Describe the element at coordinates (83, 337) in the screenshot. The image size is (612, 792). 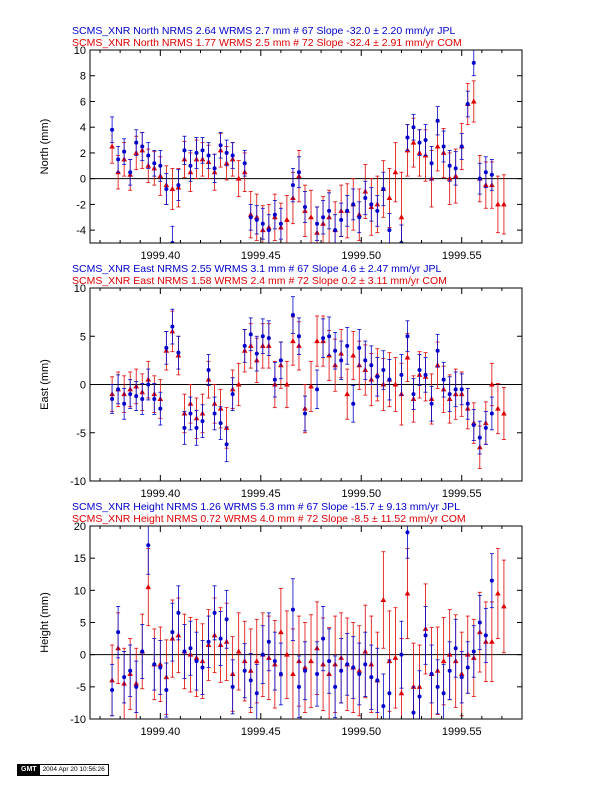
I see `y-tick-label: 5` at that location.